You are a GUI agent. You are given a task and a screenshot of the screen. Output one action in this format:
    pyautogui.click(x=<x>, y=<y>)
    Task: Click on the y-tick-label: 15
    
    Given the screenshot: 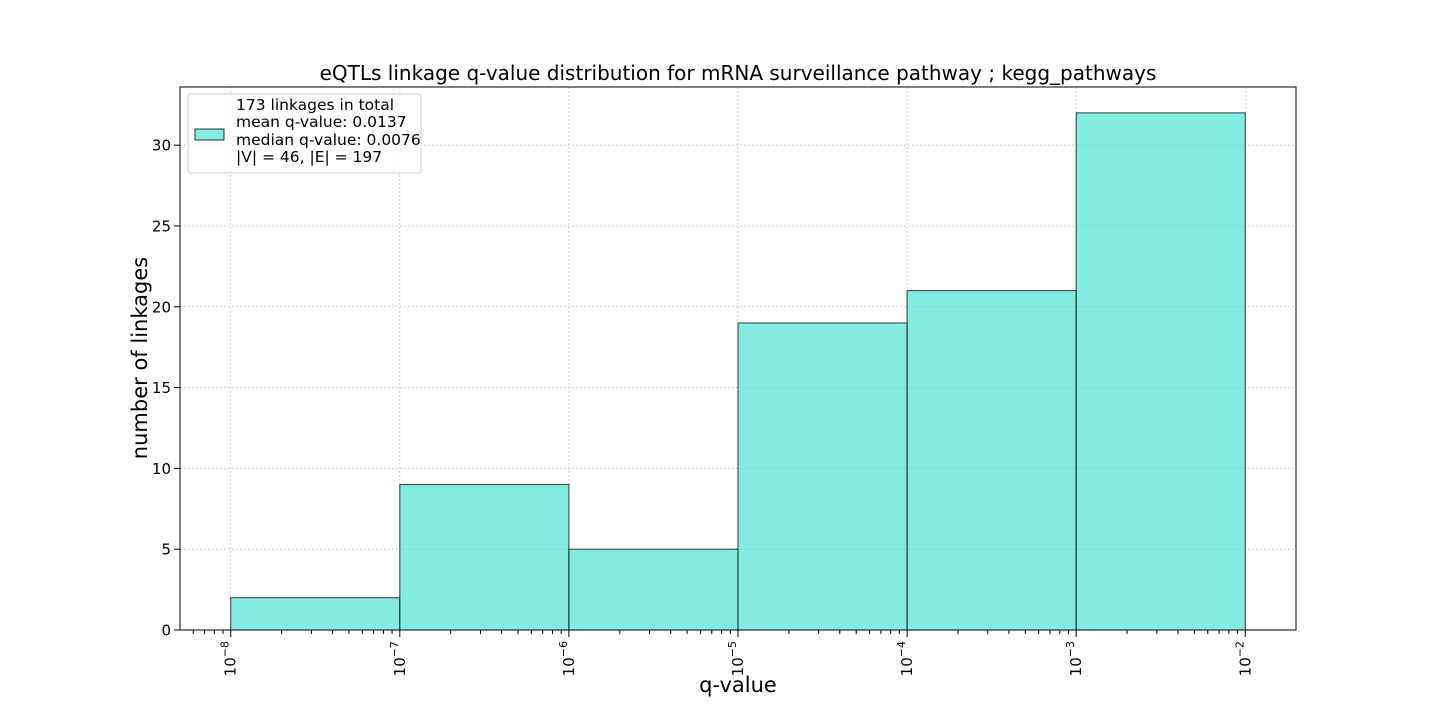 What is the action you would take?
    pyautogui.click(x=161, y=388)
    